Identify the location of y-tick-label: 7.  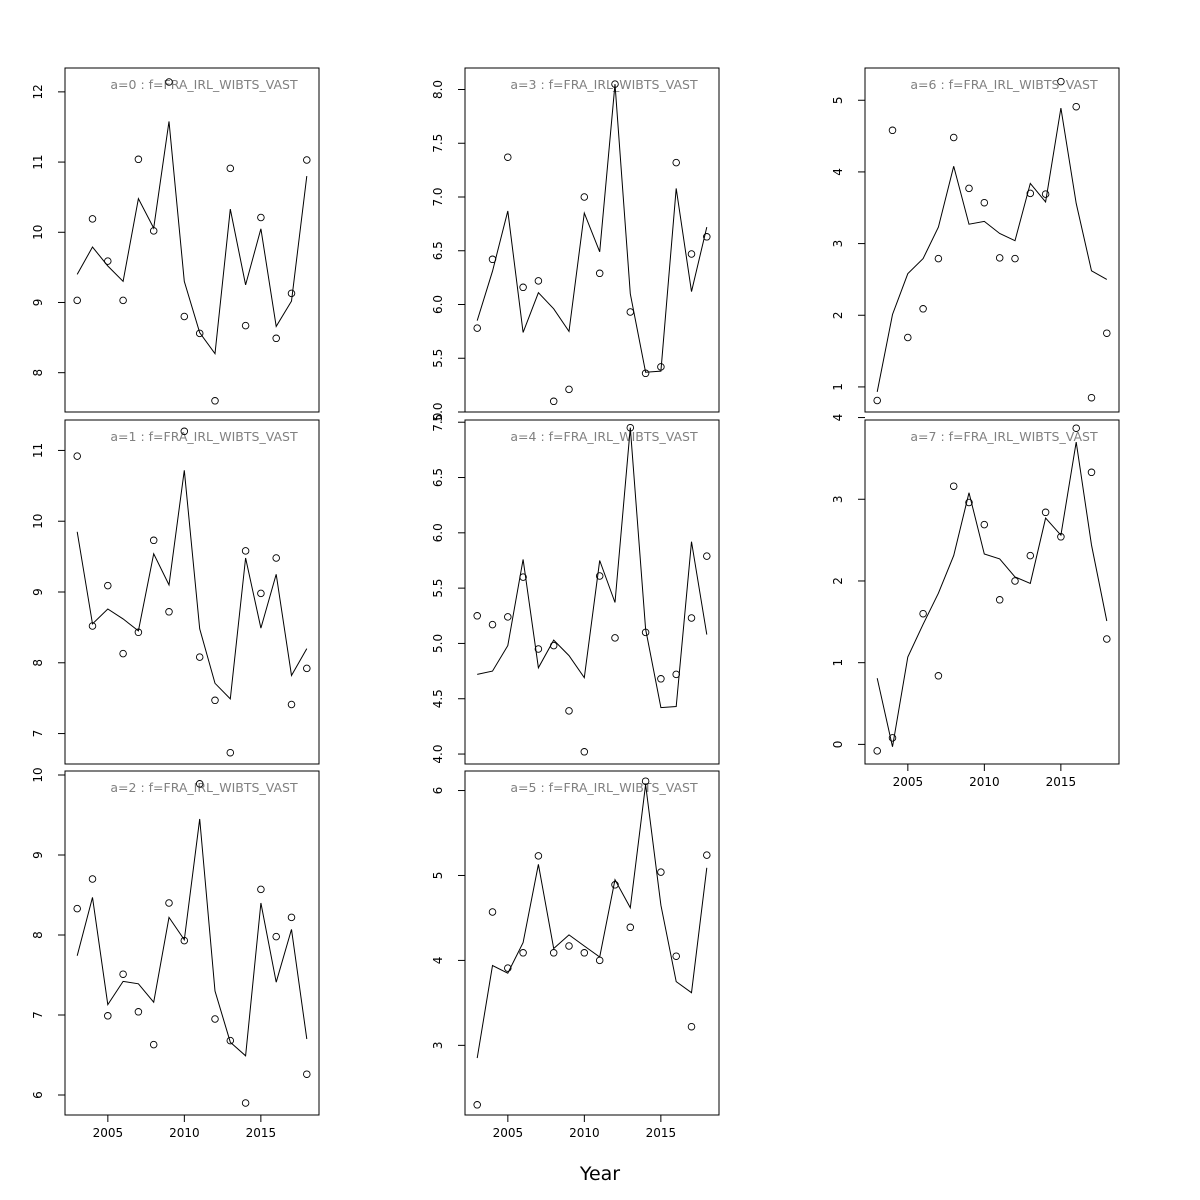
(38, 734).